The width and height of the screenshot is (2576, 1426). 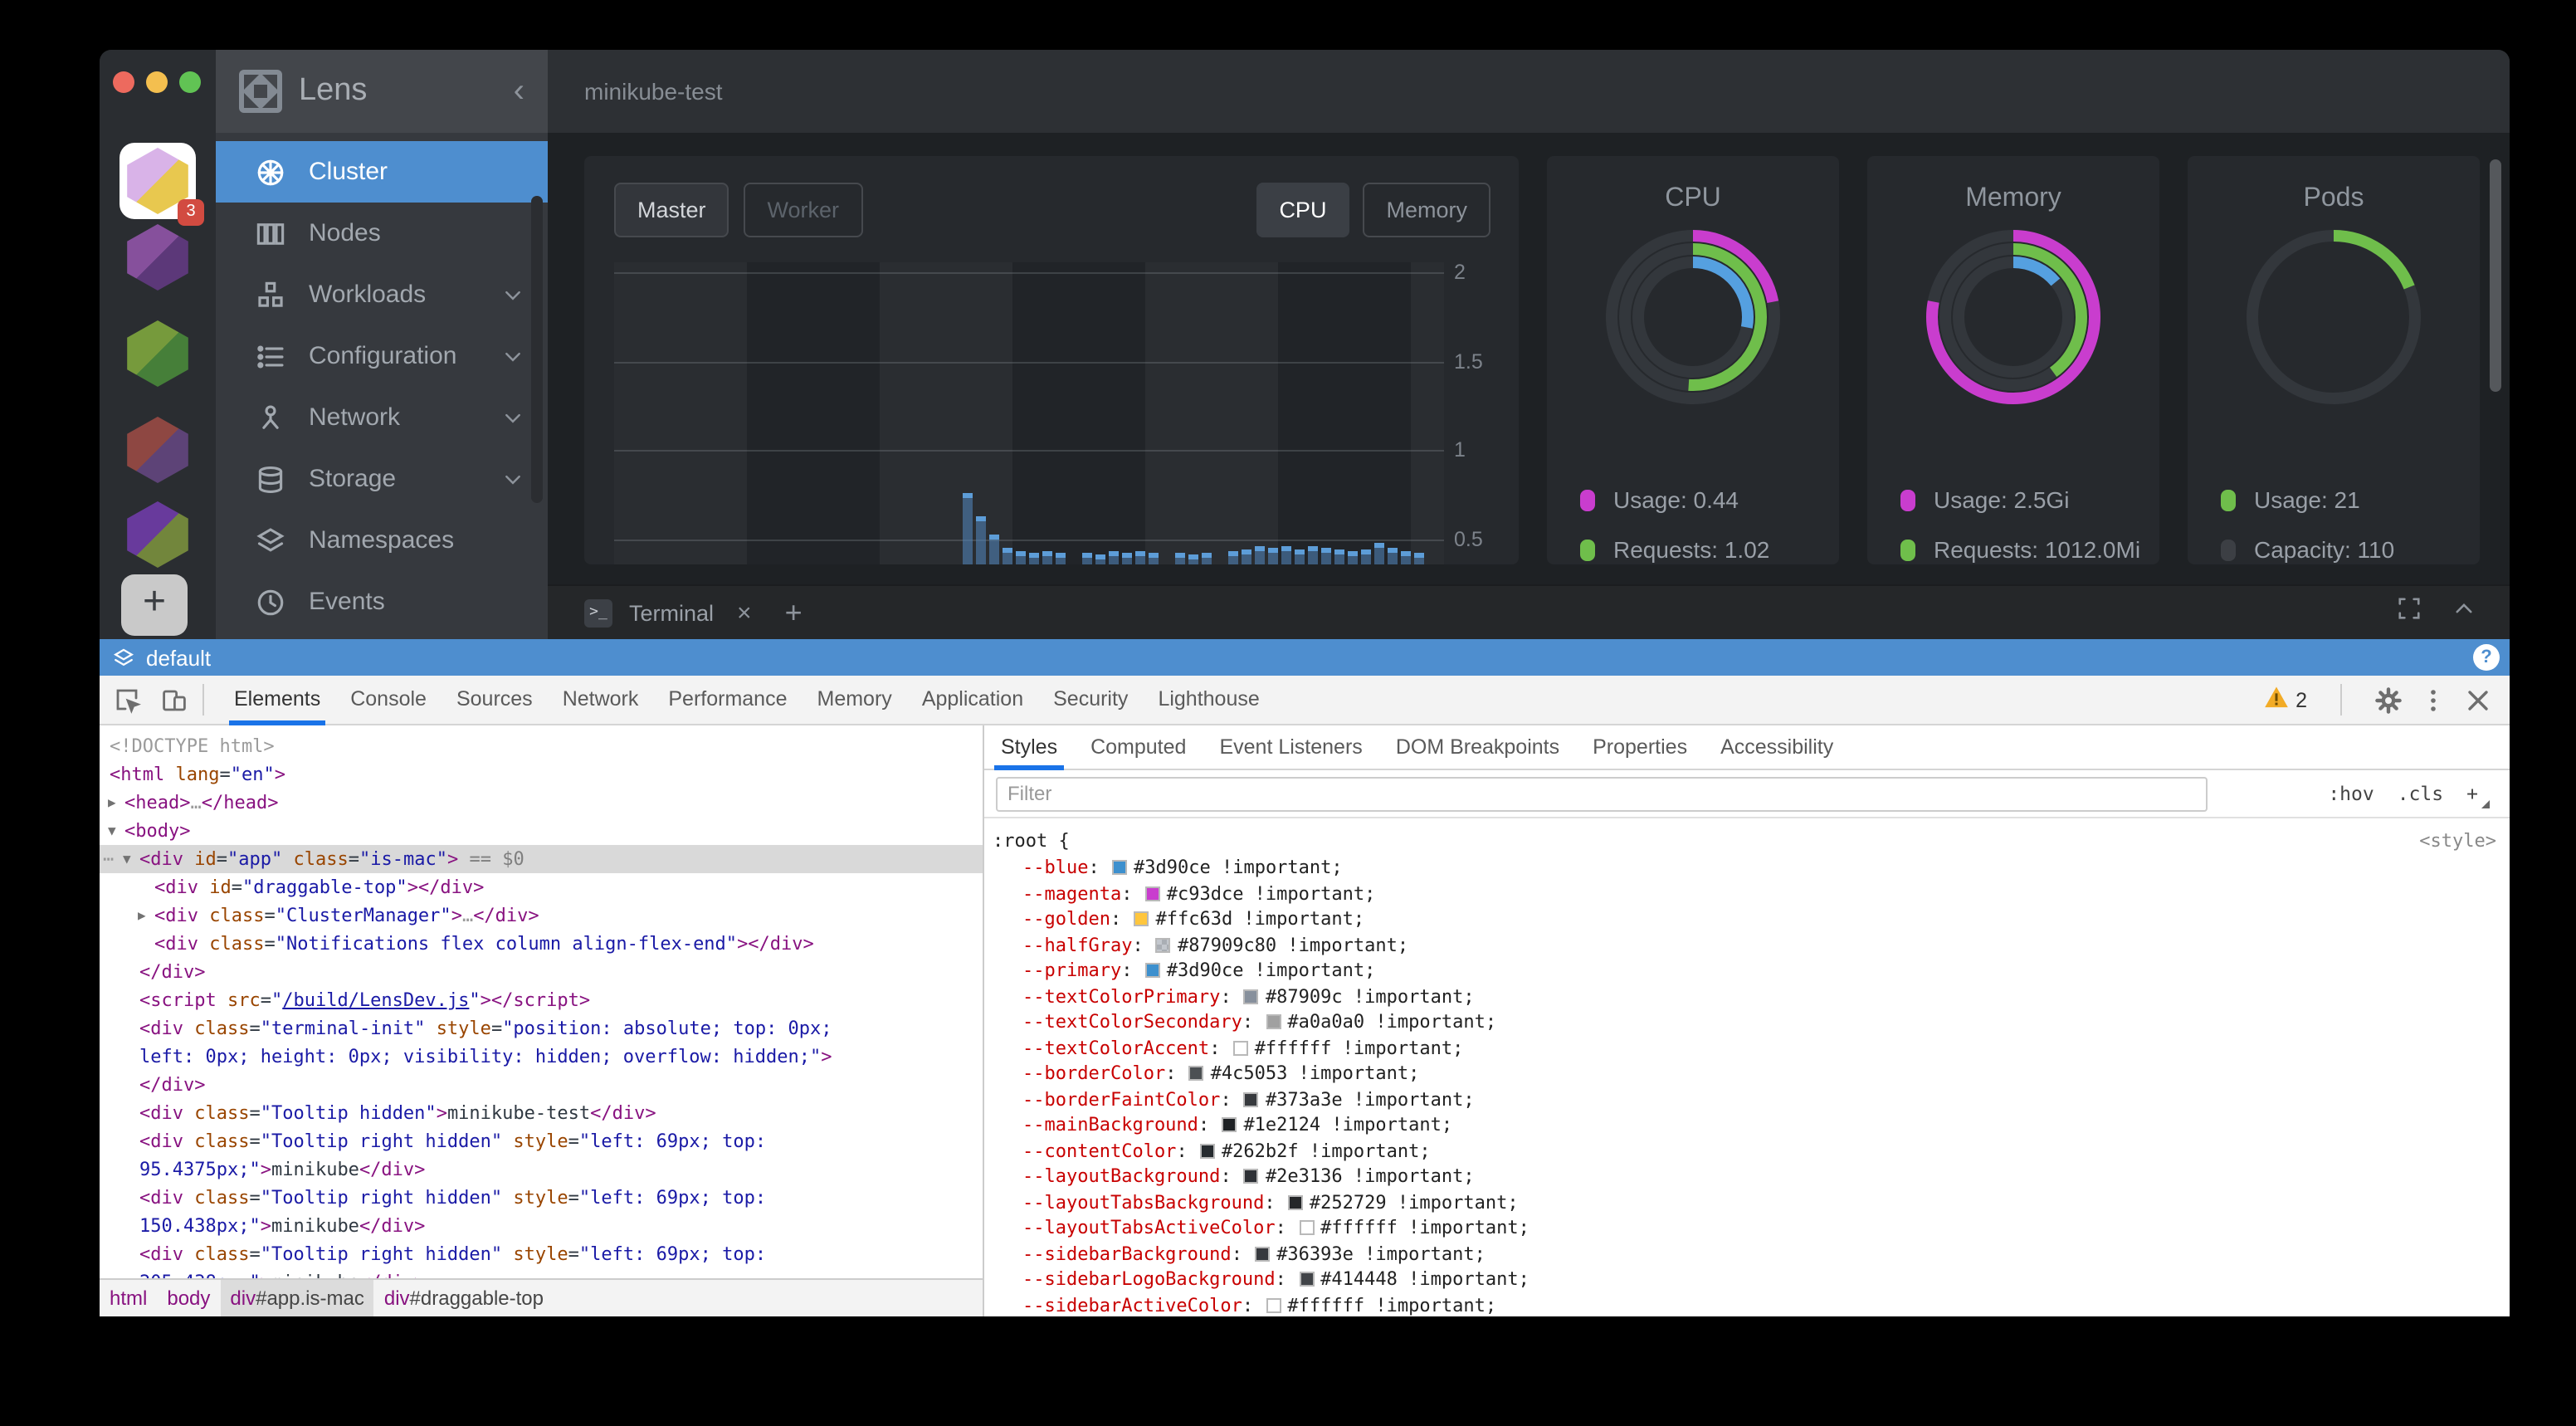 What do you see at coordinates (1254, 1253) in the screenshot?
I see `css-variable-row: --sidebarBackground: #36393e !important;` at bounding box center [1254, 1253].